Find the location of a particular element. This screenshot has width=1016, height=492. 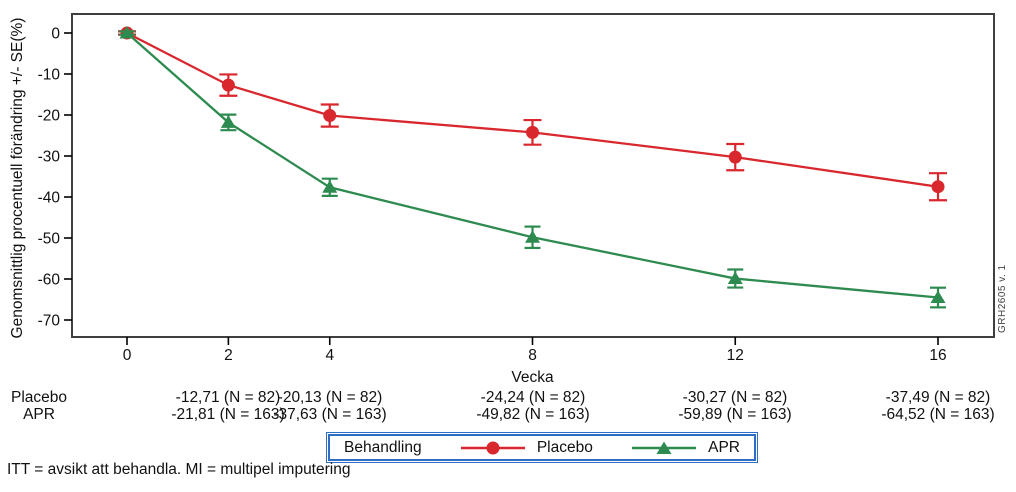

x-axis: 0 2 4 8 12 16 is located at coordinates (535, 350).